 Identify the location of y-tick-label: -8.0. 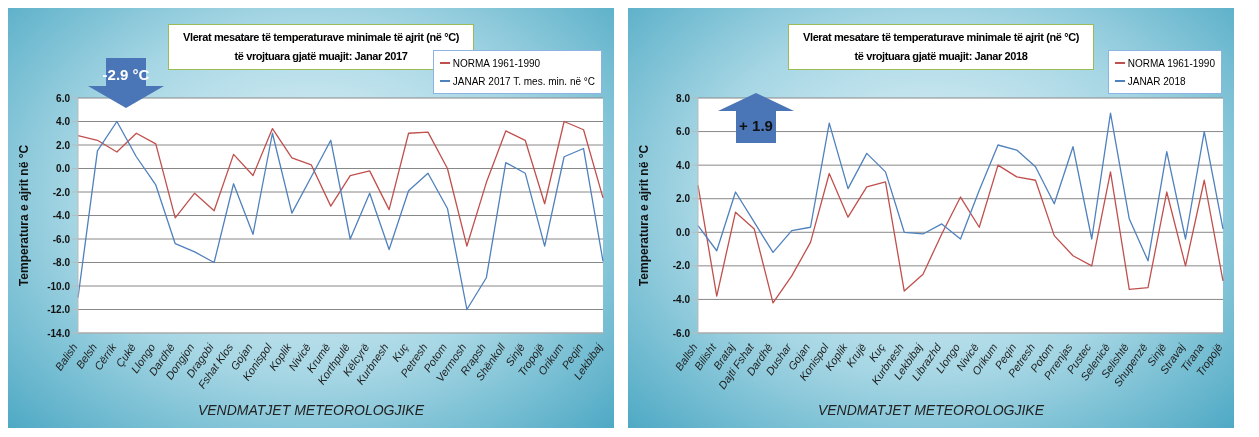
(61, 263).